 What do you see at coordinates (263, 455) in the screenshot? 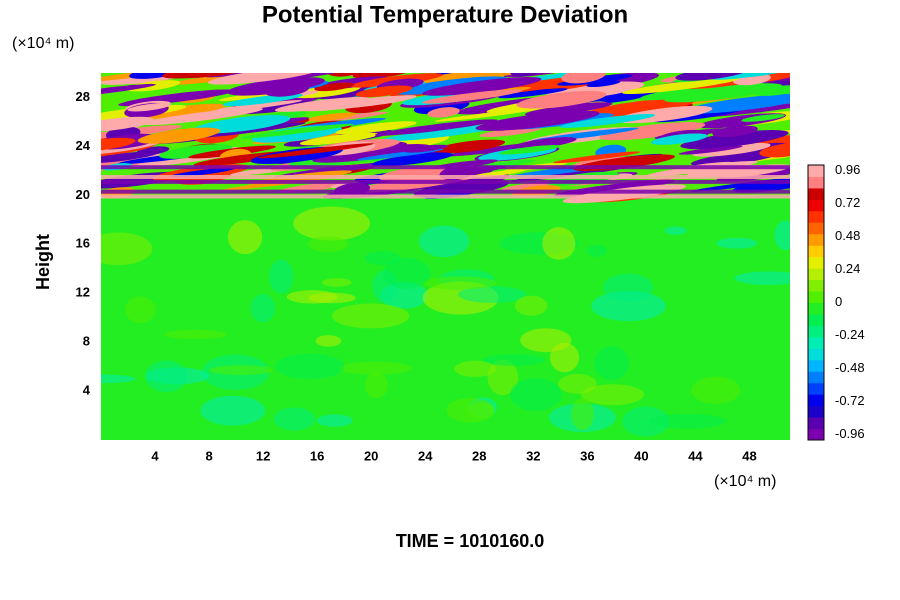
I see `x-tick-label: 12` at bounding box center [263, 455].